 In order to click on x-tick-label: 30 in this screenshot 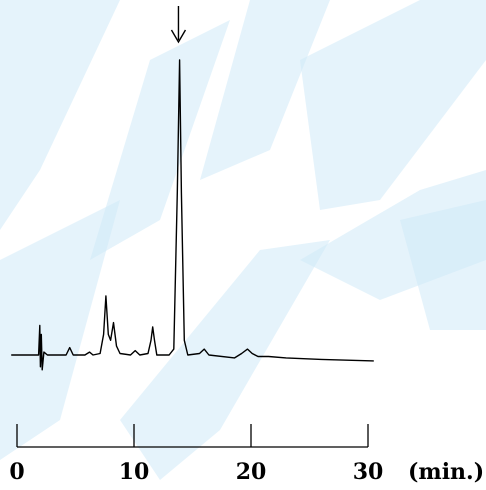, I will do `click(368, 472)`.